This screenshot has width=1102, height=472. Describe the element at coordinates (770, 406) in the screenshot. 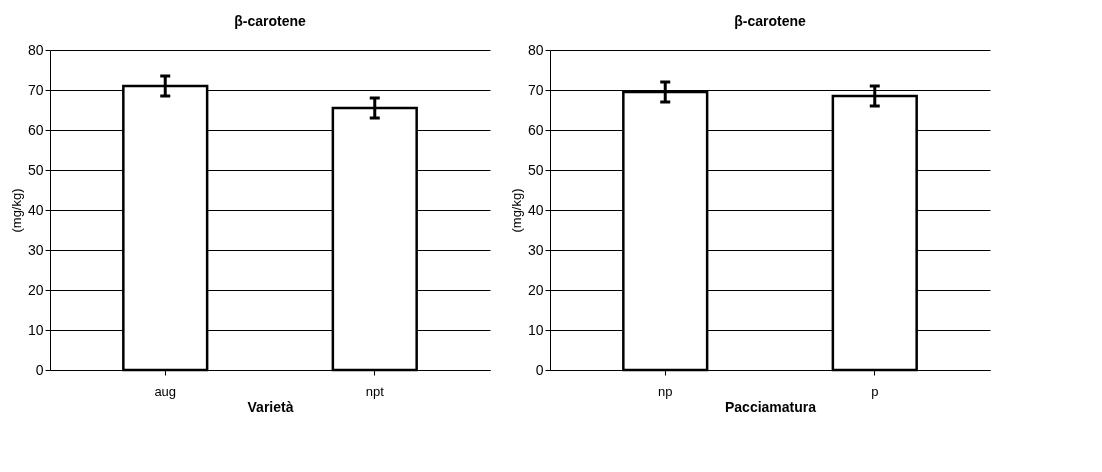

I see `x-axis-title: Pacciamatura` at that location.